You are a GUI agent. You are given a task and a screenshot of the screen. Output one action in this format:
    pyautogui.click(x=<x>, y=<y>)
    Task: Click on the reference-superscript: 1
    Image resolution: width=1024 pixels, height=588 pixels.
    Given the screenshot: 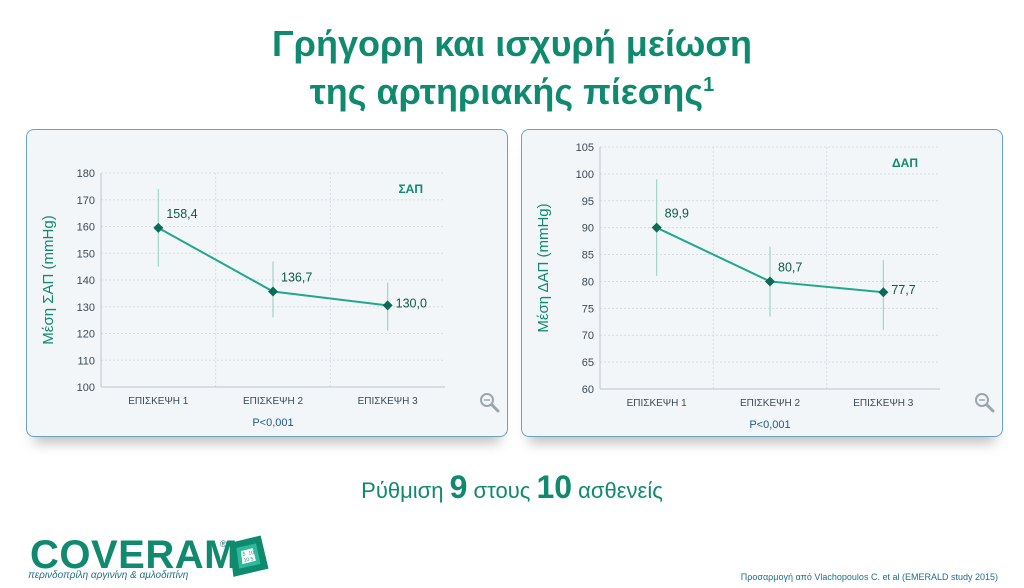 What is the action you would take?
    pyautogui.click(x=709, y=85)
    